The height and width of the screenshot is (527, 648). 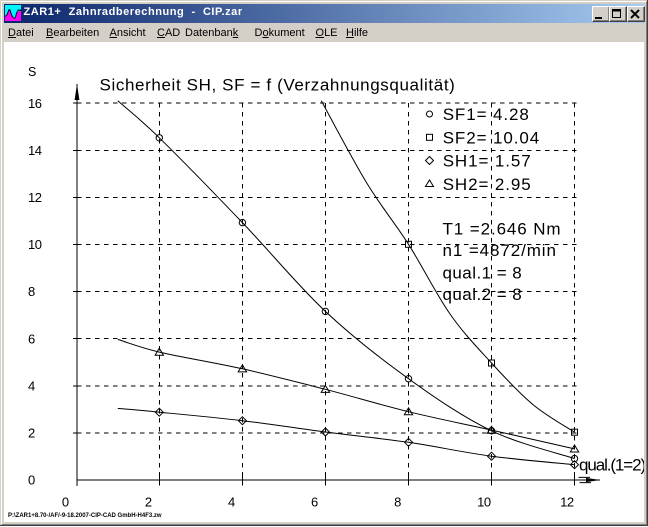 What do you see at coordinates (502, 229) in the screenshot?
I see `svg-text: T1 =2.646 Nm` at bounding box center [502, 229].